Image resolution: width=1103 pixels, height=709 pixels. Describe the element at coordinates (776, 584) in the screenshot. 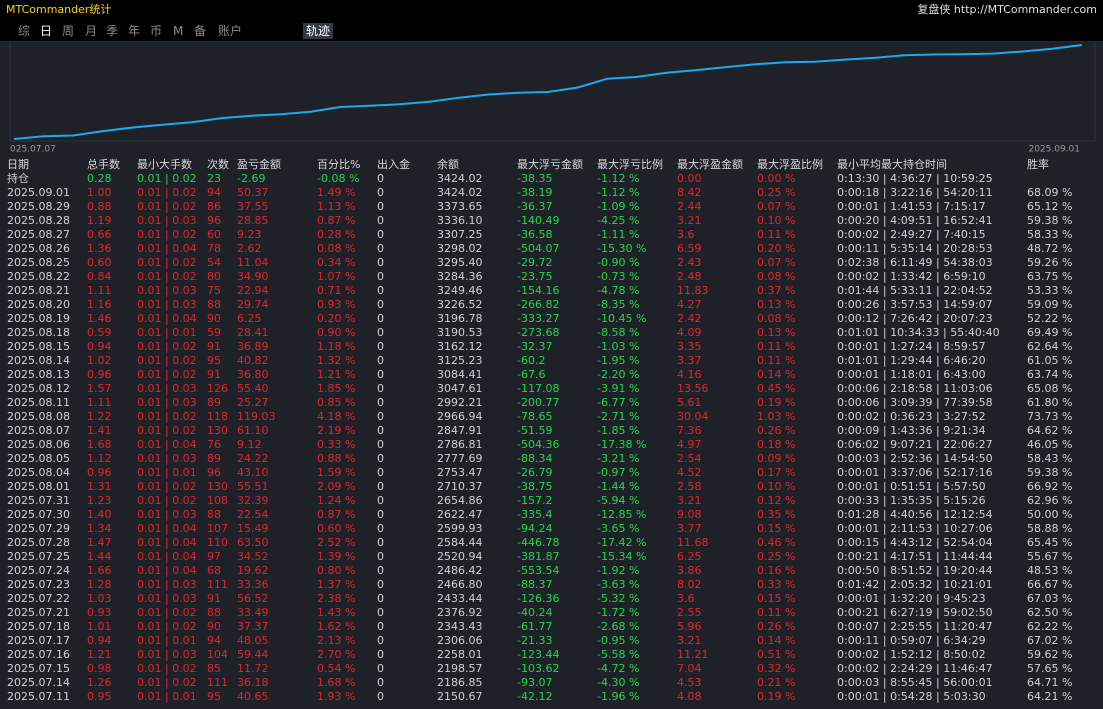

I see `table-cell: 0.33 %` at that location.